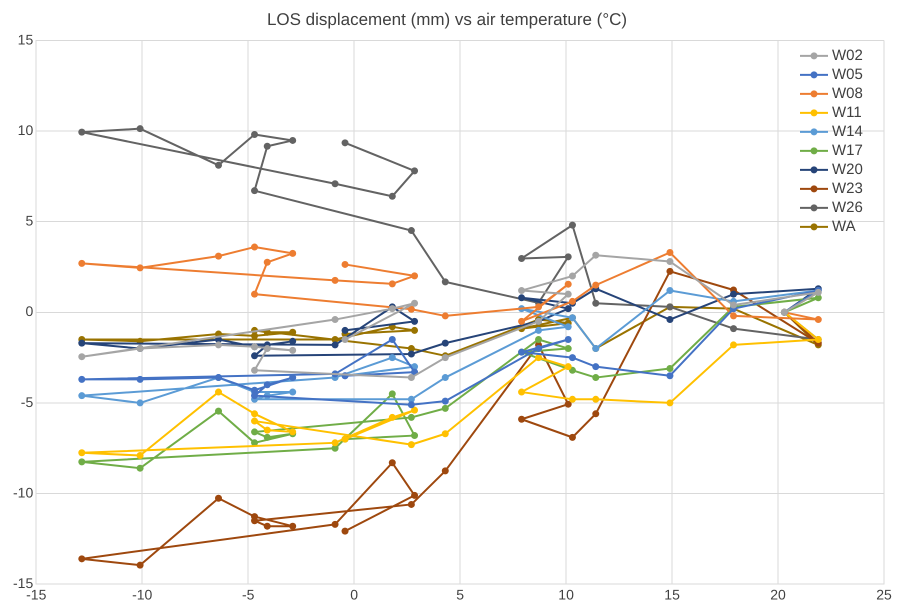  What do you see at coordinates (566, 594) in the screenshot?
I see `x-tick-label: 10` at bounding box center [566, 594].